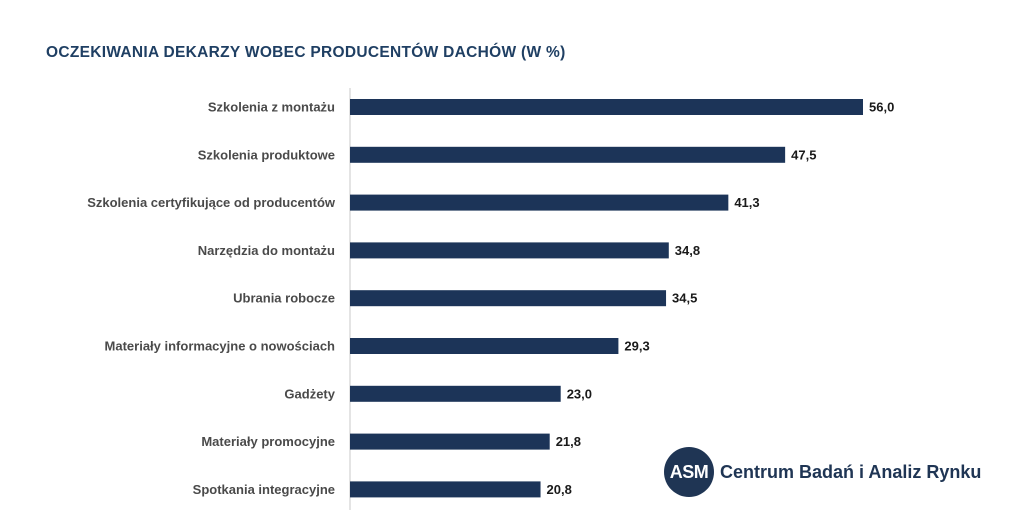  Describe the element at coordinates (266, 250) in the screenshot. I see `category-label: Narzędzia do montażu` at that location.